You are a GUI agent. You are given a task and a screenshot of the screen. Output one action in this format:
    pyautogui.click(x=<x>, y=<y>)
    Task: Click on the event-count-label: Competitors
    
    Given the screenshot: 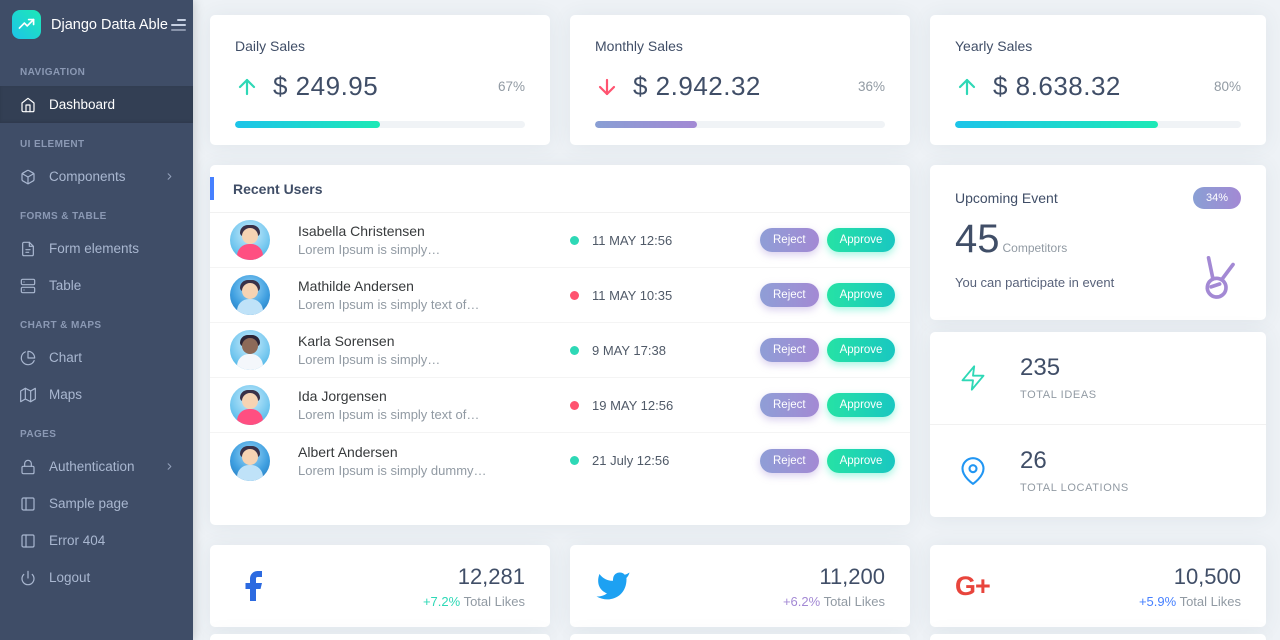 What is the action you would take?
    pyautogui.click(x=1035, y=248)
    